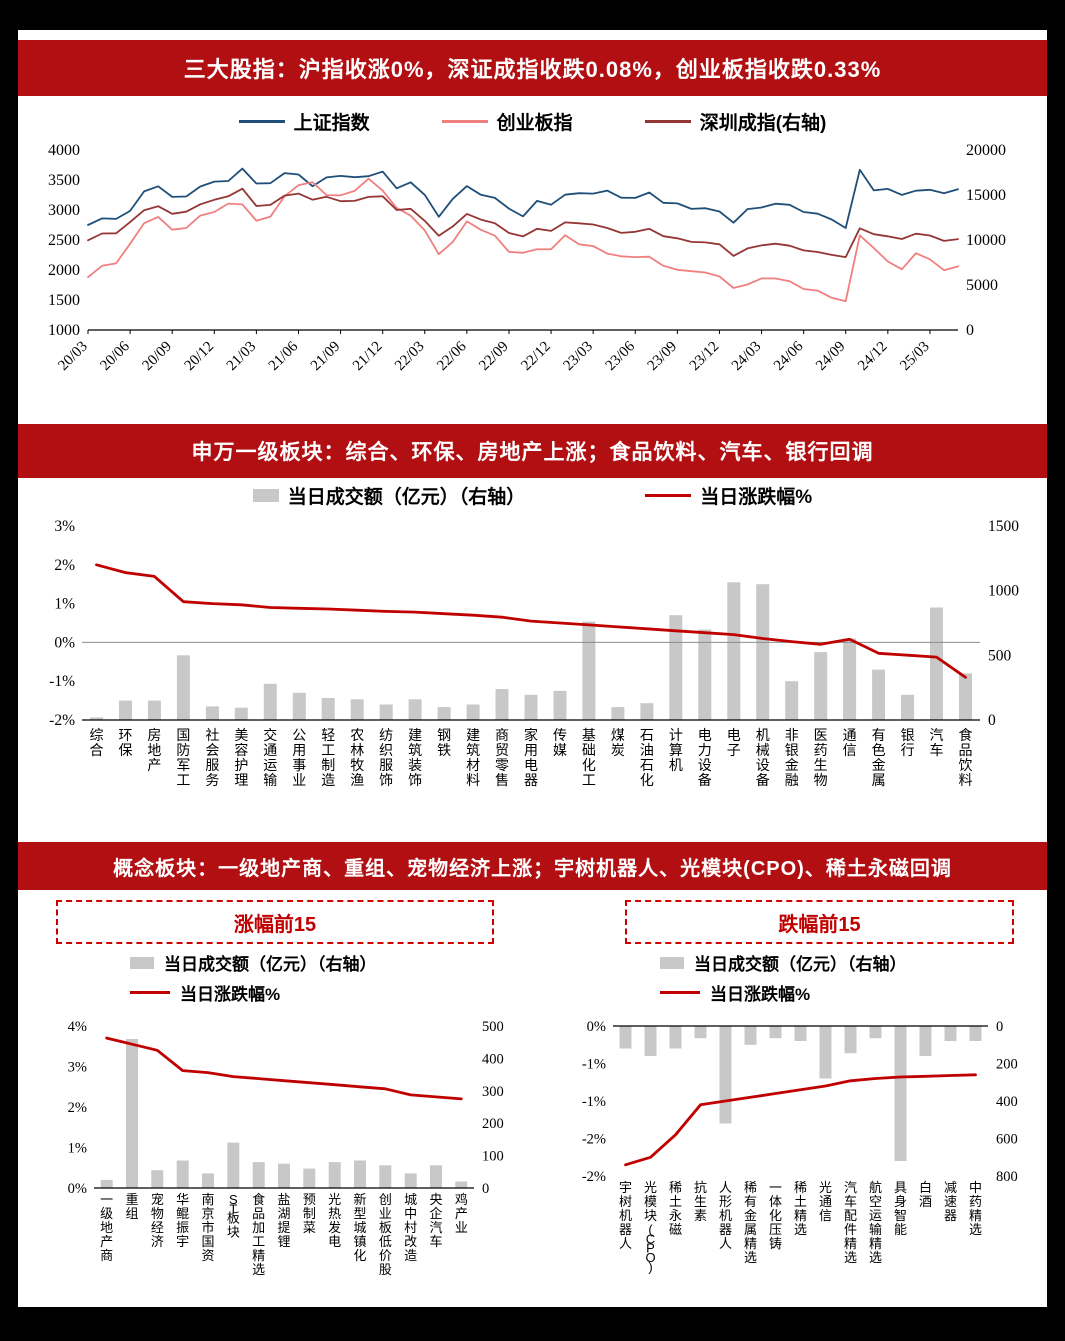 The image size is (1065, 1341). What do you see at coordinates (493, 1092) in the screenshot?
I see `svg-text: 300` at bounding box center [493, 1092].